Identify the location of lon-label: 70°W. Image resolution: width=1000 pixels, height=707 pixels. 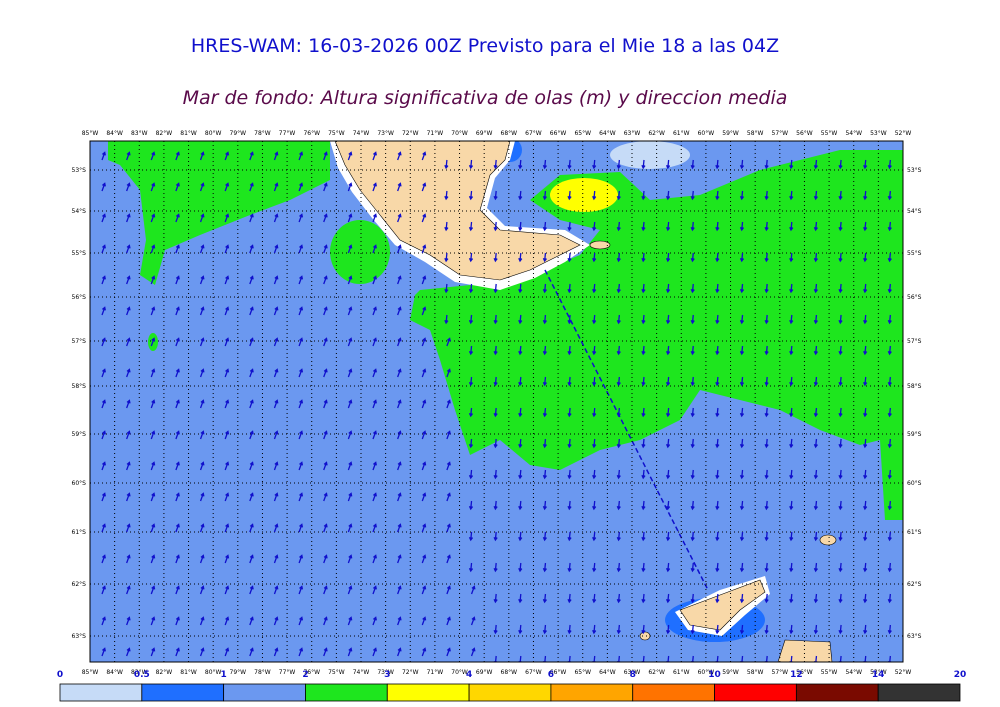
(459, 672).